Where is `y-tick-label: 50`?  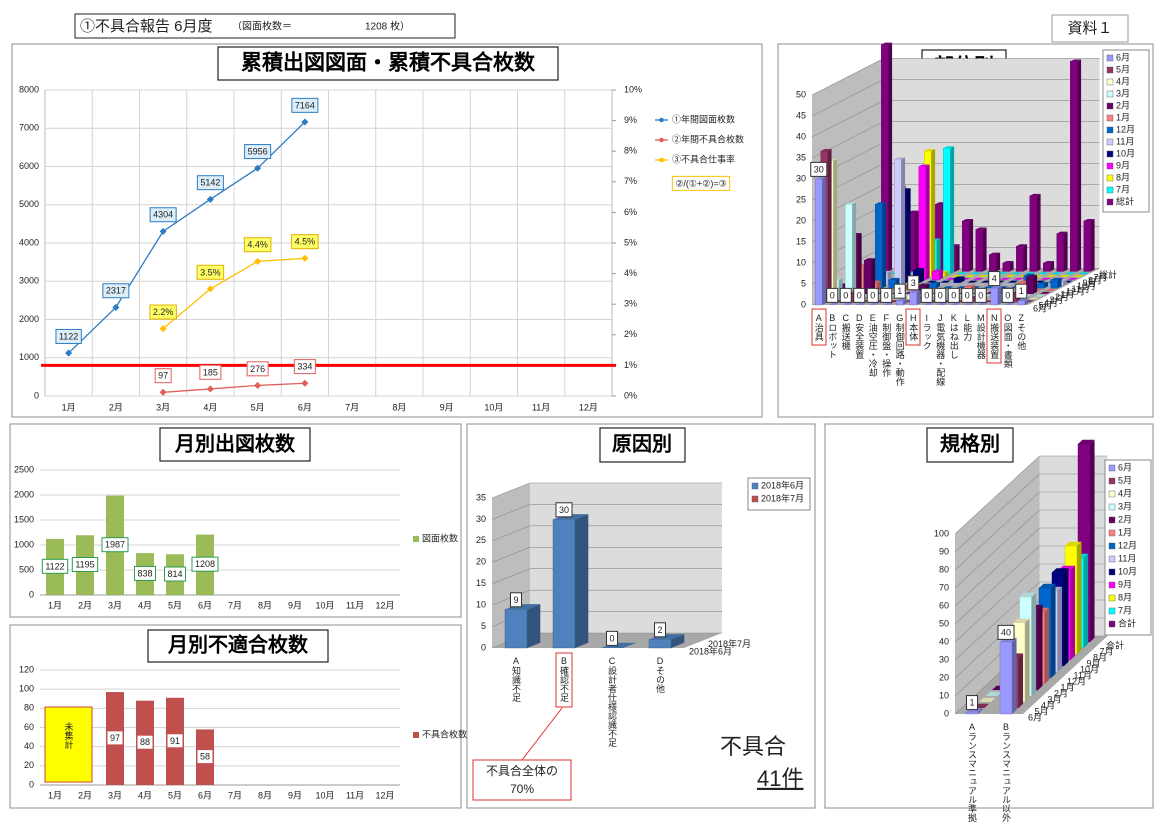
y-tick-label: 50 is located at coordinates (944, 623).